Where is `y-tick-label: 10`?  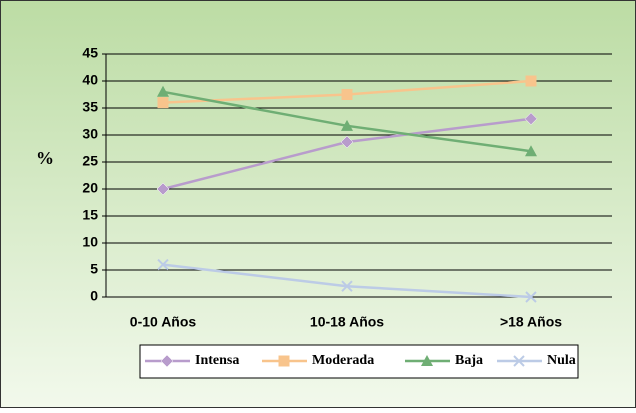 y-tick-label: 10 is located at coordinates (90, 242).